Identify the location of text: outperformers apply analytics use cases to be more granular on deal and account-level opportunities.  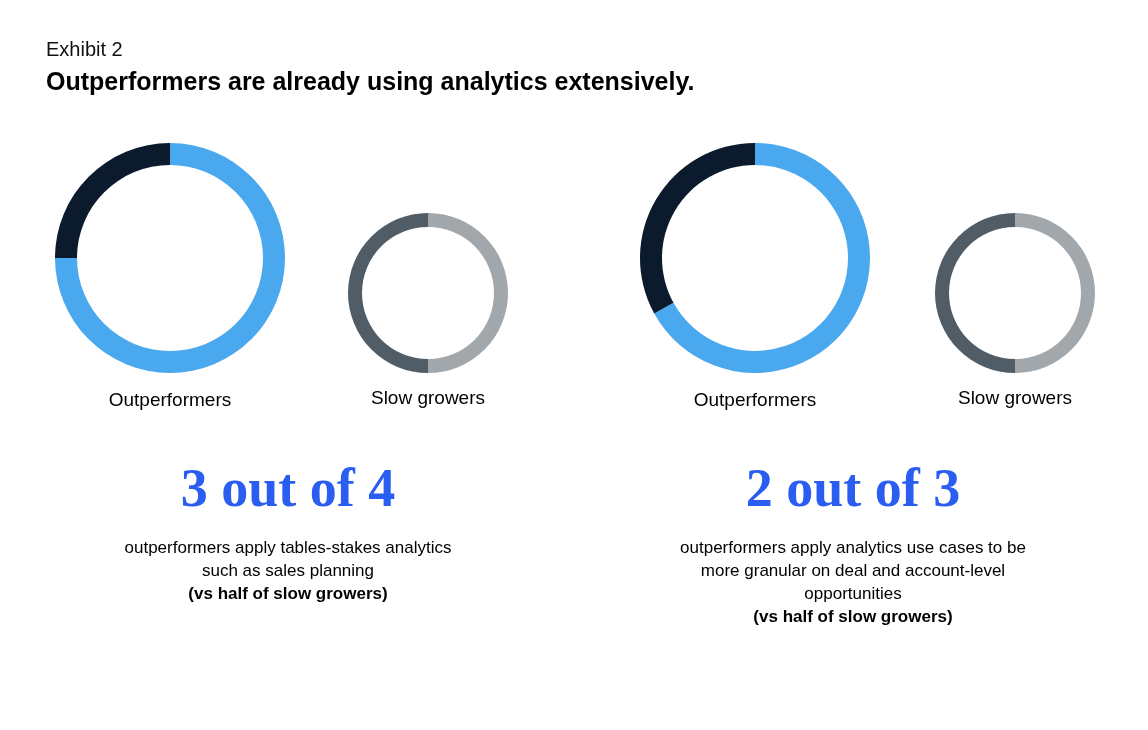
(853, 571).